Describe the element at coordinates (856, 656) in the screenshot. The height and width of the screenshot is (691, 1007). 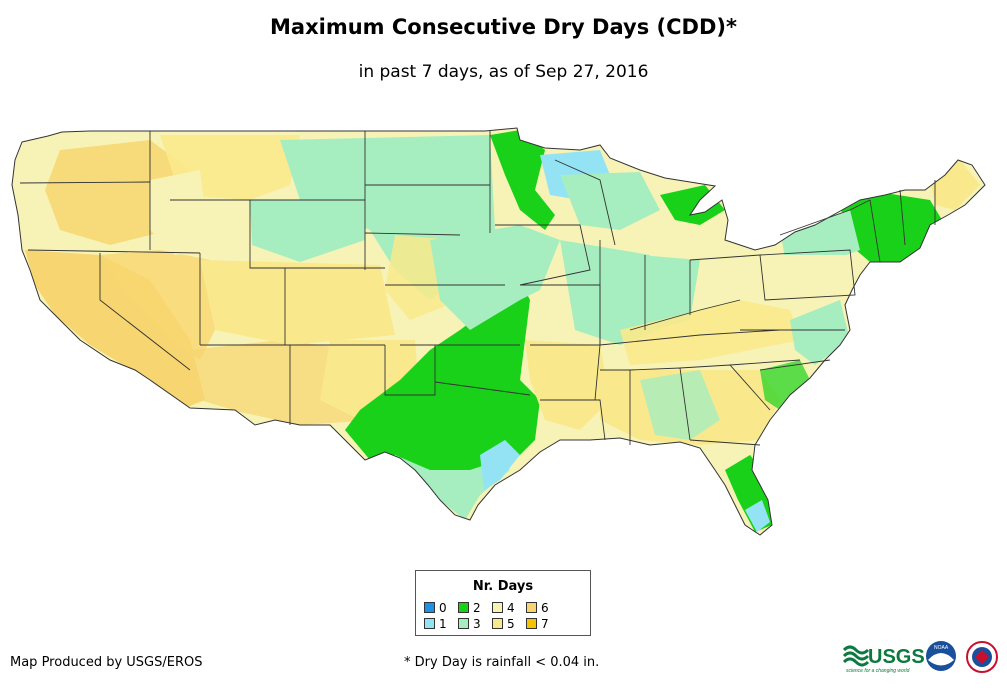
I see `usgs-wave-icon` at that location.